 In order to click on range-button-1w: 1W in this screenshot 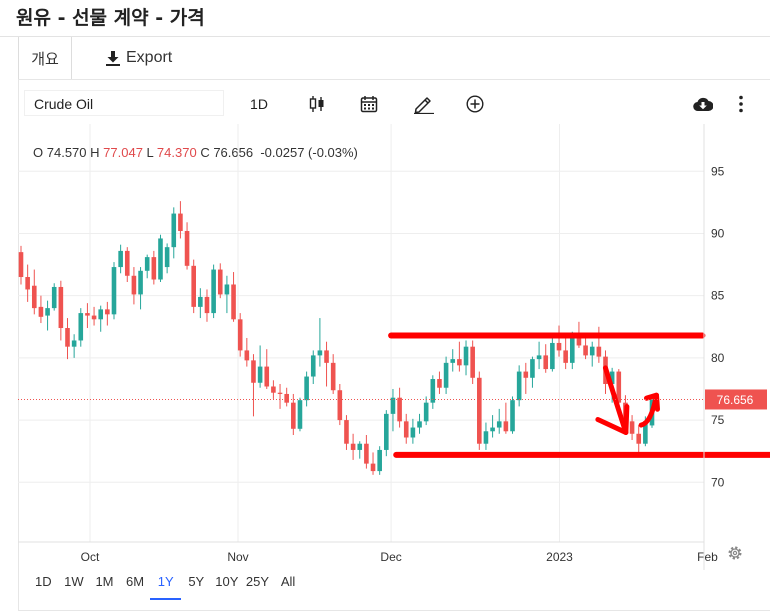, I will do `click(74, 581)`.